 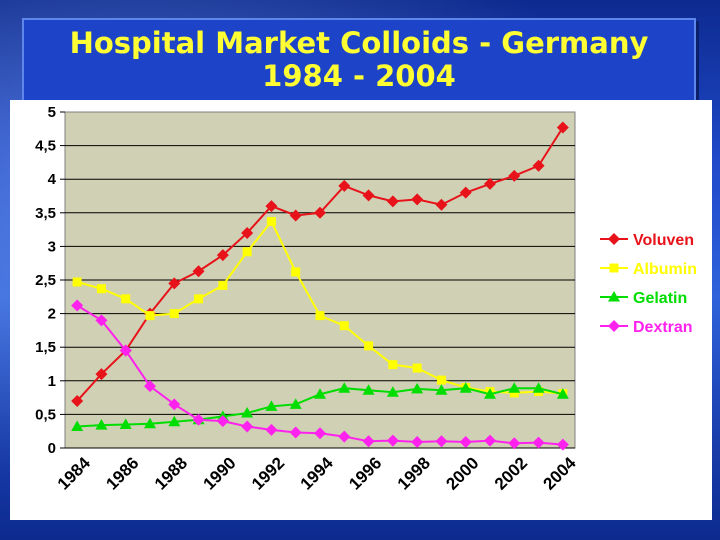 I want to click on legend-label-dextran: Dextran, so click(x=663, y=327).